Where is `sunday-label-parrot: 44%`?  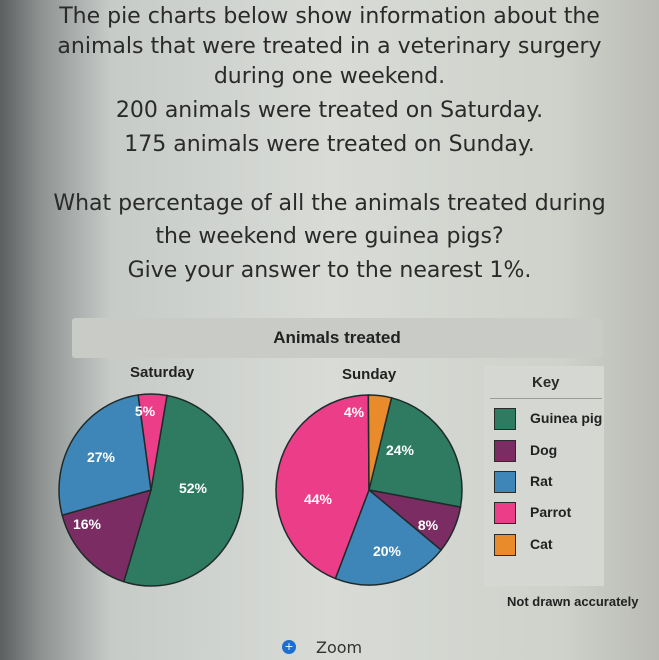
sunday-label-parrot: 44% is located at coordinates (318, 499).